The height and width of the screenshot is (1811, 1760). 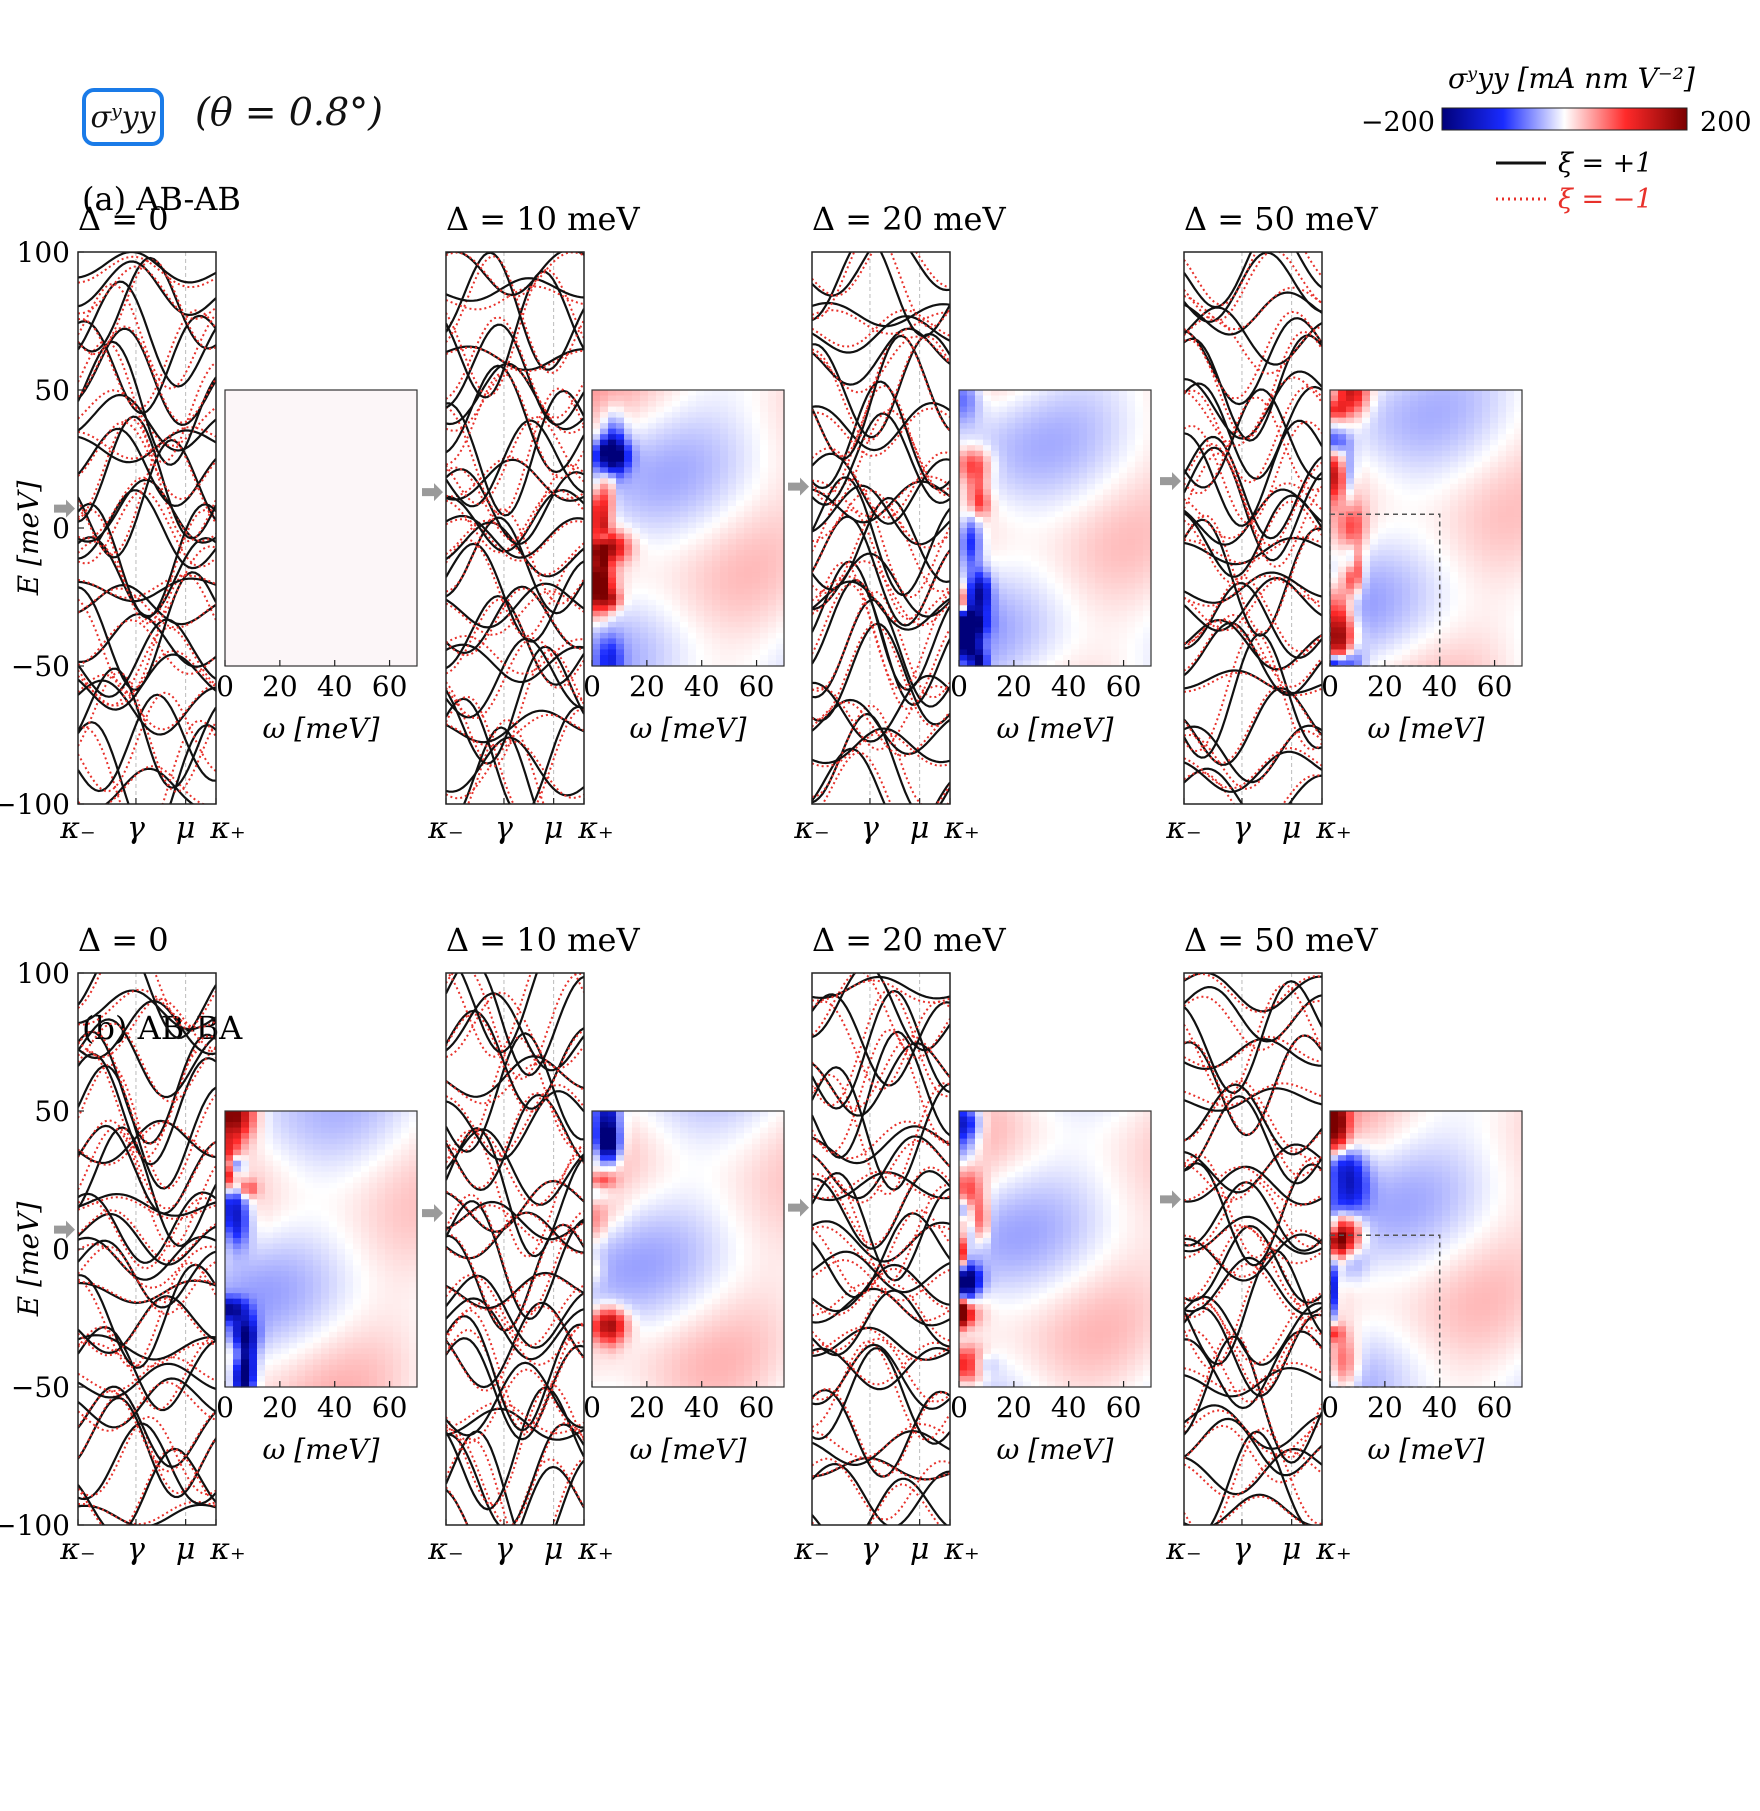 I want to click on band-line-xi-plus, so click(x=881, y=642).